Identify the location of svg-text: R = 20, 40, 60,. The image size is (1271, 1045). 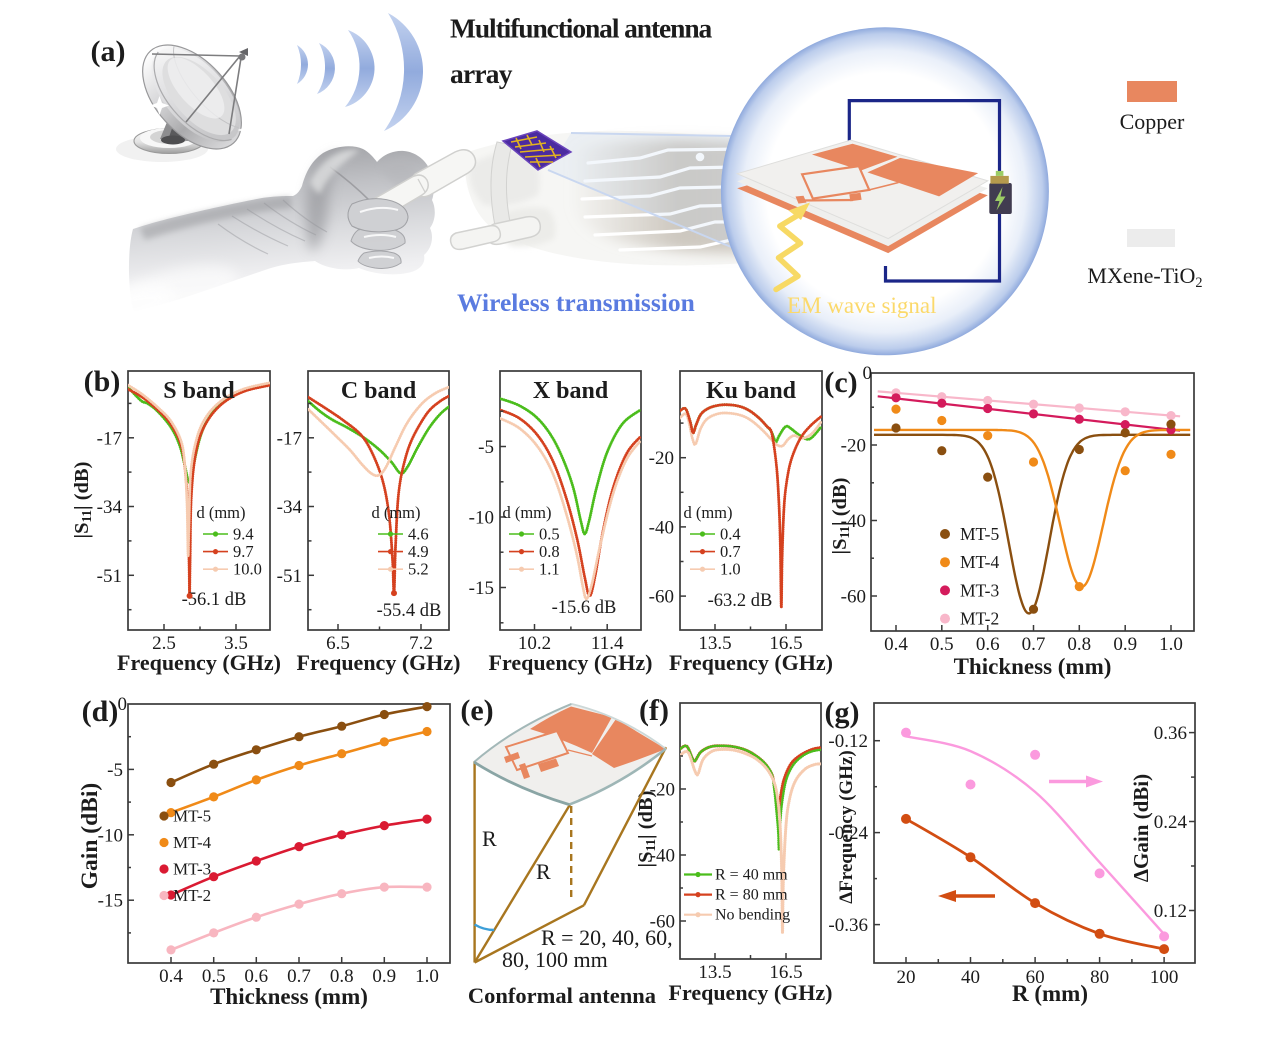
(607, 937).